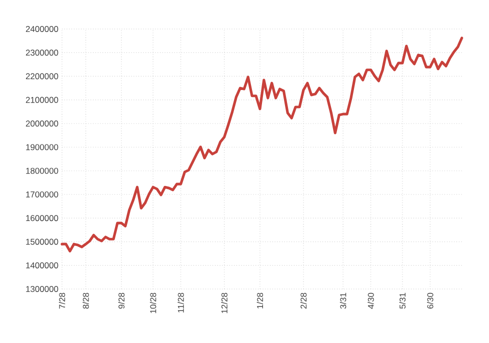  Describe the element at coordinates (42, 53) in the screenshot. I see `y-tick-label: 2300000` at that location.